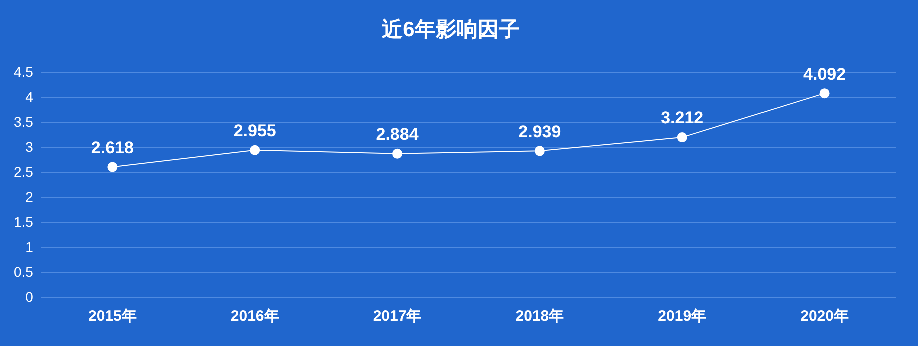 The width and height of the screenshot is (918, 346). What do you see at coordinates (824, 317) in the screenshot?
I see `x-tick-label: 2020年` at bounding box center [824, 317].